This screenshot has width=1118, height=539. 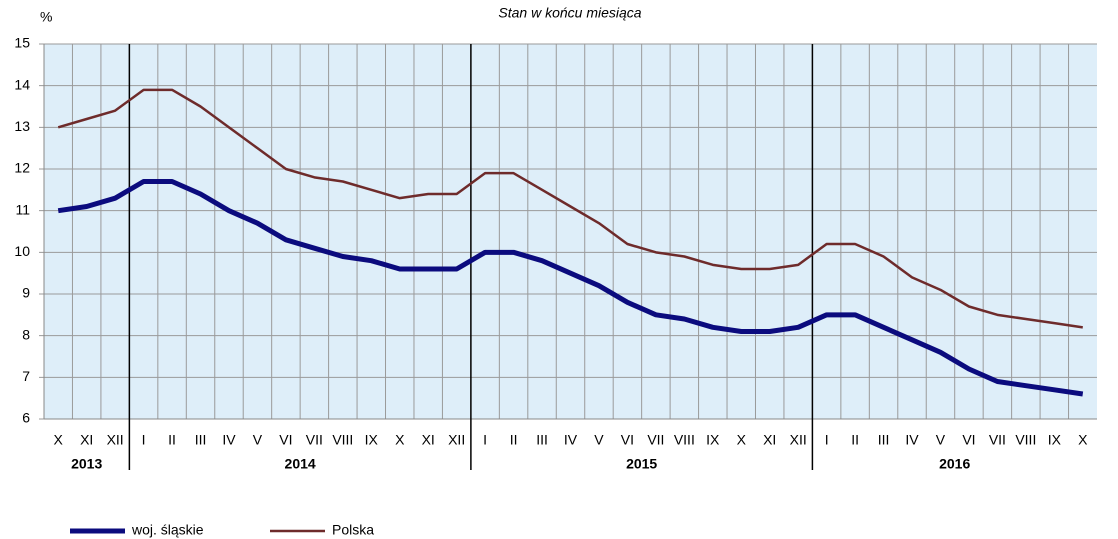 What do you see at coordinates (954, 464) in the screenshot?
I see `year-label: 2016` at bounding box center [954, 464].